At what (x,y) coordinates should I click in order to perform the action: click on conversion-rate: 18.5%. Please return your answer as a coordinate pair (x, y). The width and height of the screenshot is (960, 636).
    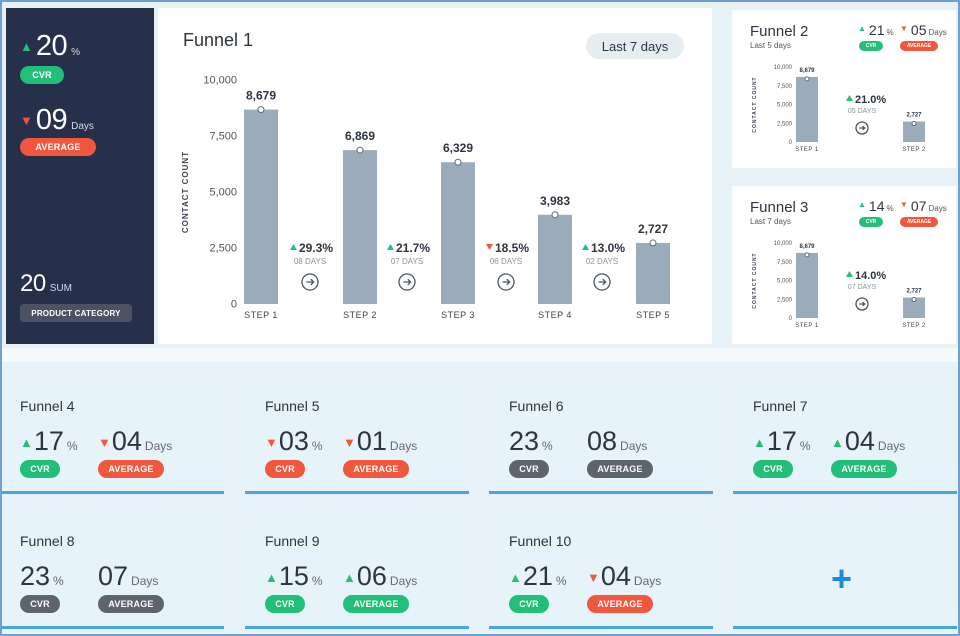
    Looking at the image, I should click on (512, 248).